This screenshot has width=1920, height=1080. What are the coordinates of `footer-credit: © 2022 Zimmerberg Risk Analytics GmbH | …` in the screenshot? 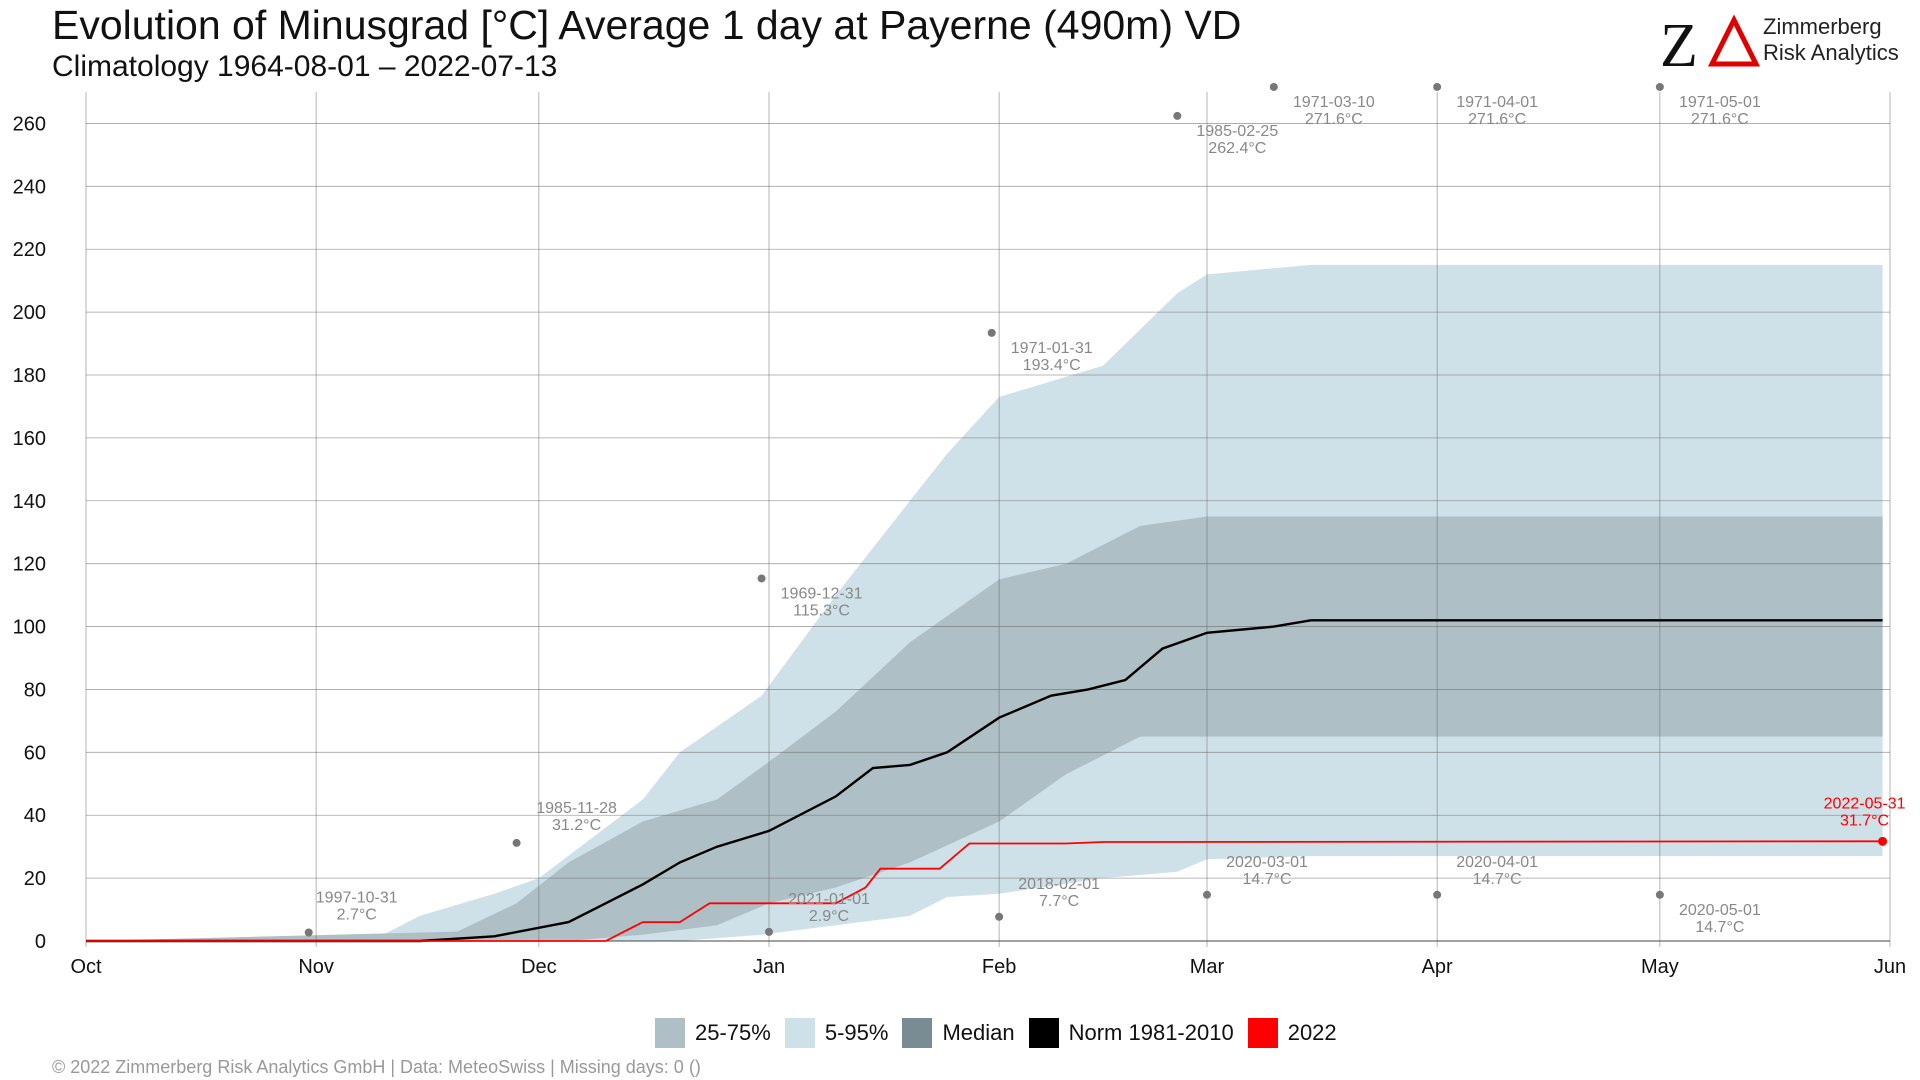 It's located at (376, 1067).